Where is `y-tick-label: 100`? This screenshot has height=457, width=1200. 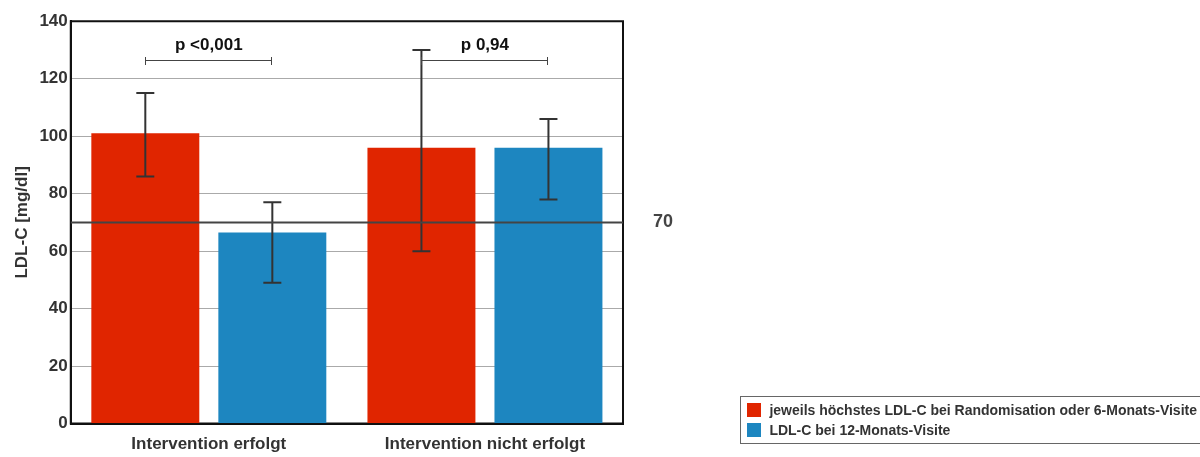
y-tick-label: 100 is located at coordinates (53, 135).